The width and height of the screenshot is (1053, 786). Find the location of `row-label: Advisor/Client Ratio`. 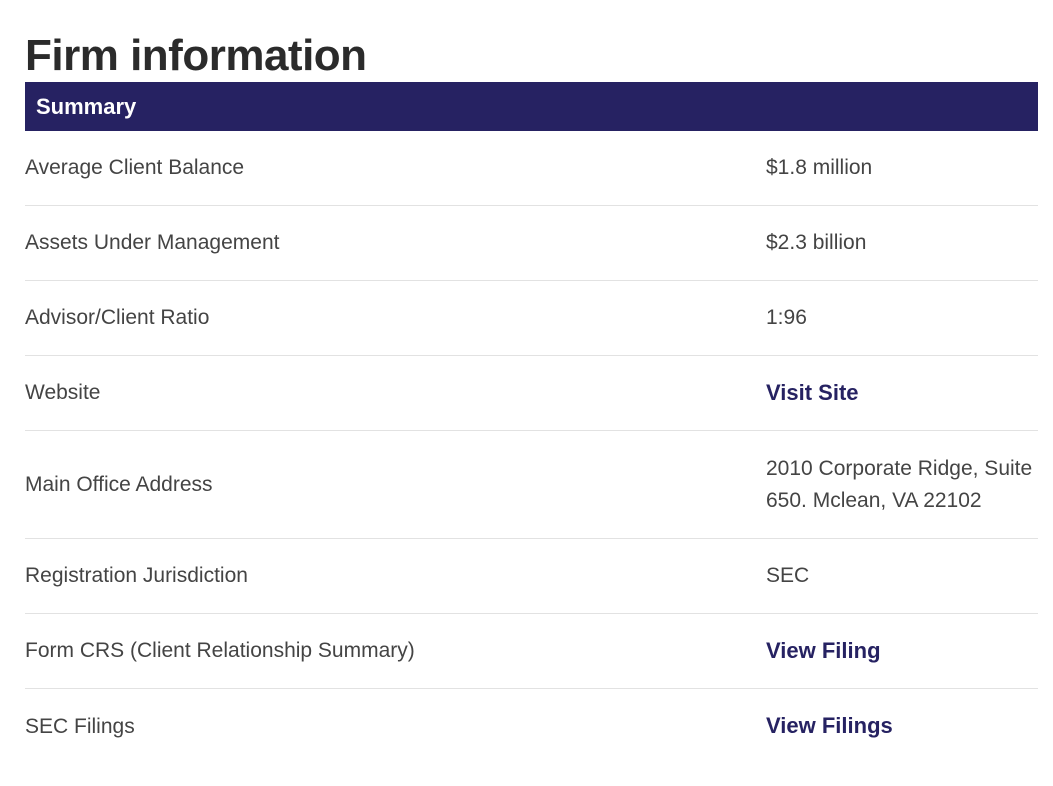

row-label: Advisor/Client Ratio is located at coordinates (117, 317).